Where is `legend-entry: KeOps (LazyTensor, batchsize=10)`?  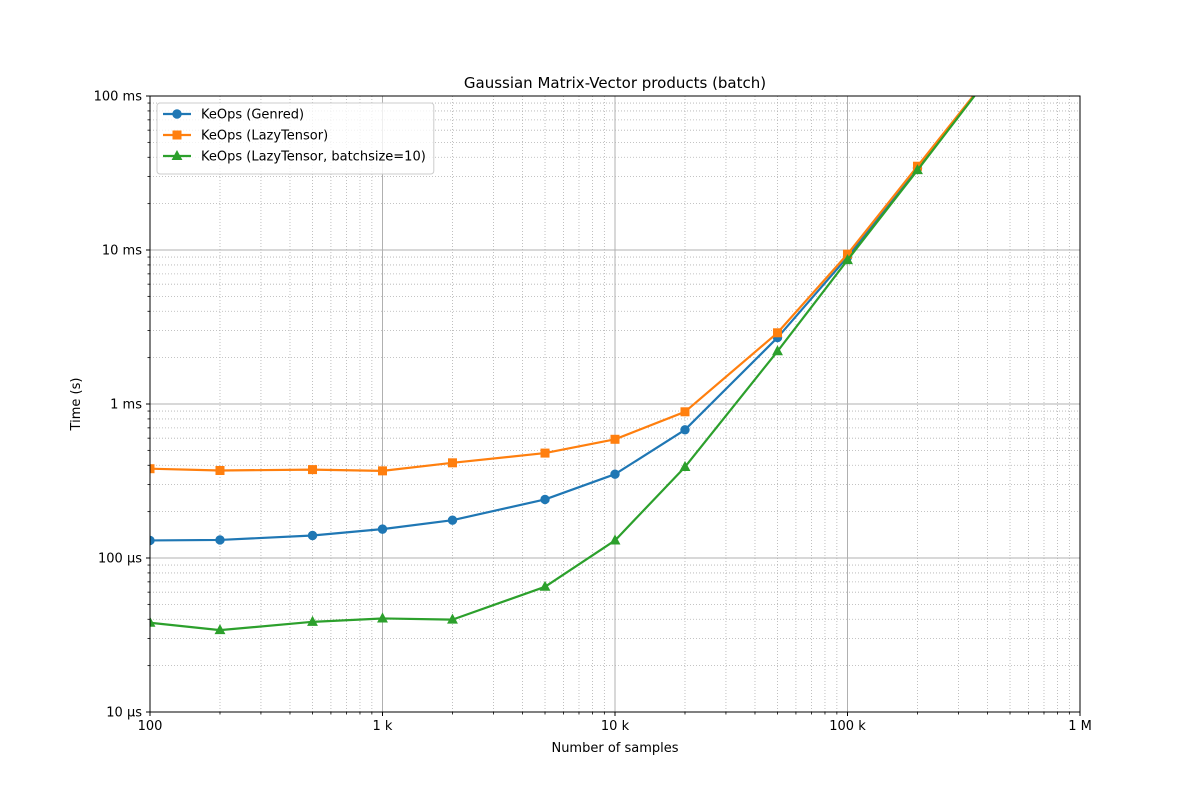
legend-entry: KeOps (LazyTensor, batchsize=10) is located at coordinates (313, 157).